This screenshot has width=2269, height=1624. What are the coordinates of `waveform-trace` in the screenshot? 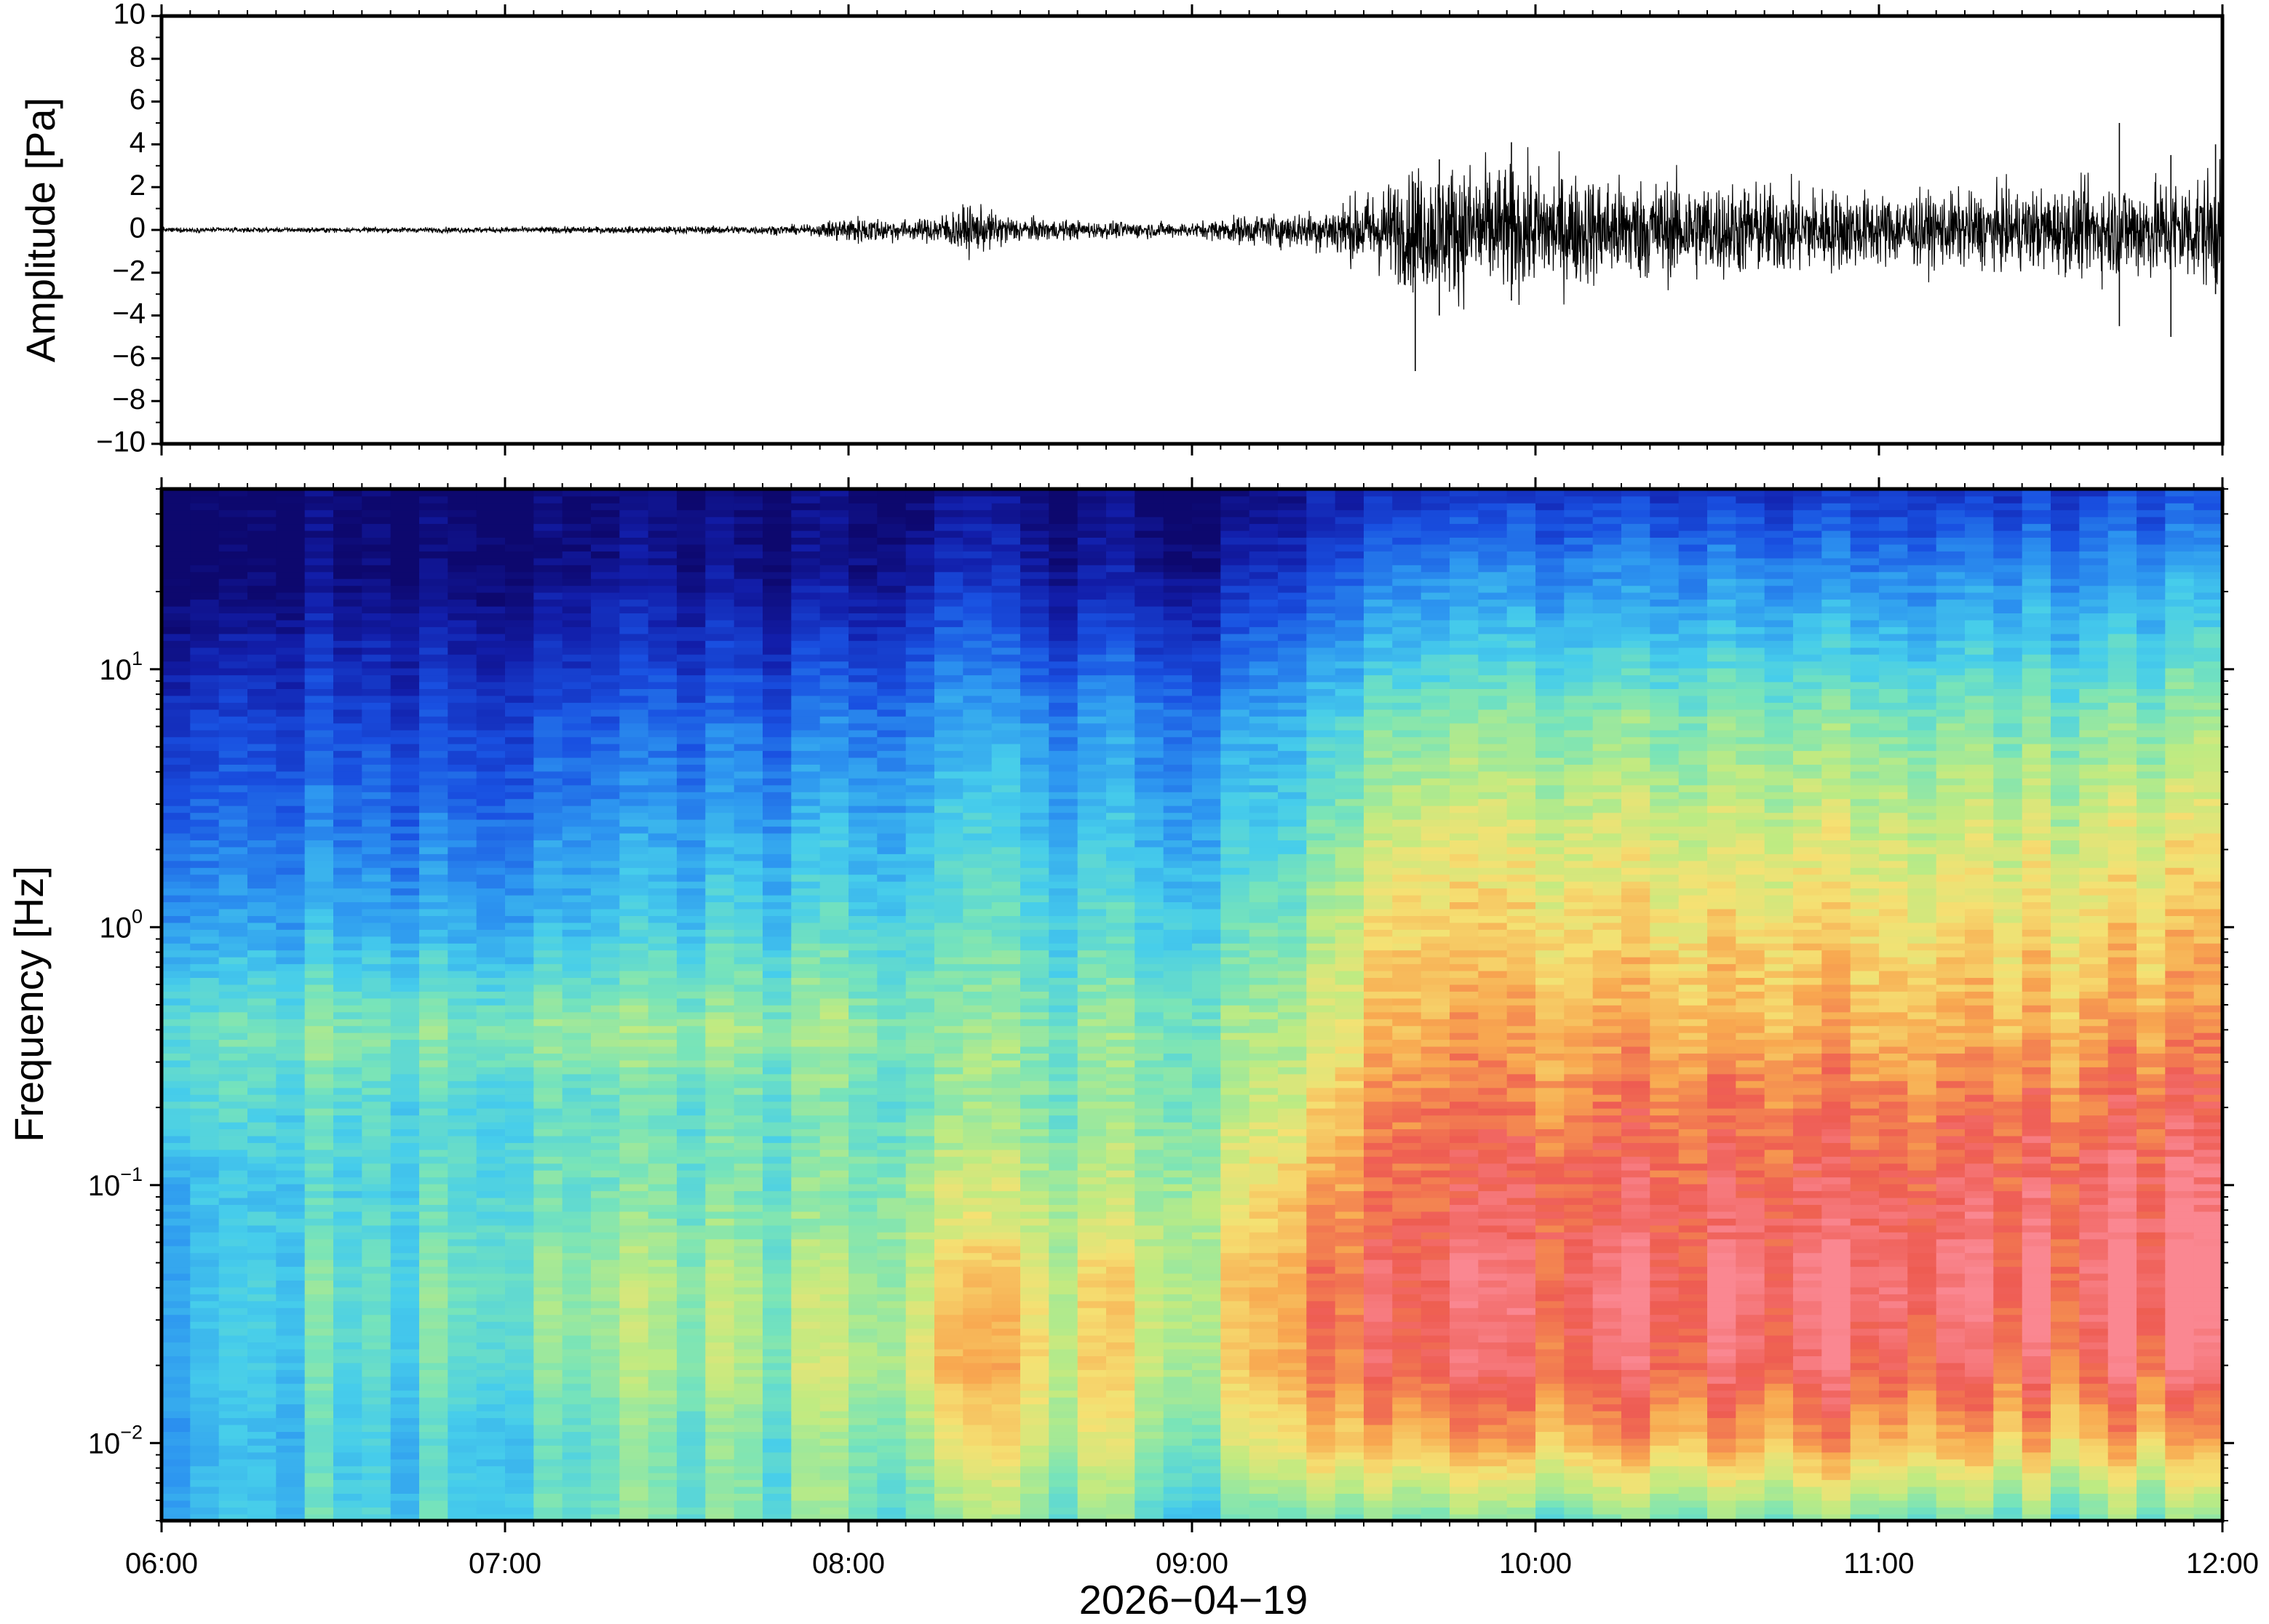 It's located at (1192, 247).